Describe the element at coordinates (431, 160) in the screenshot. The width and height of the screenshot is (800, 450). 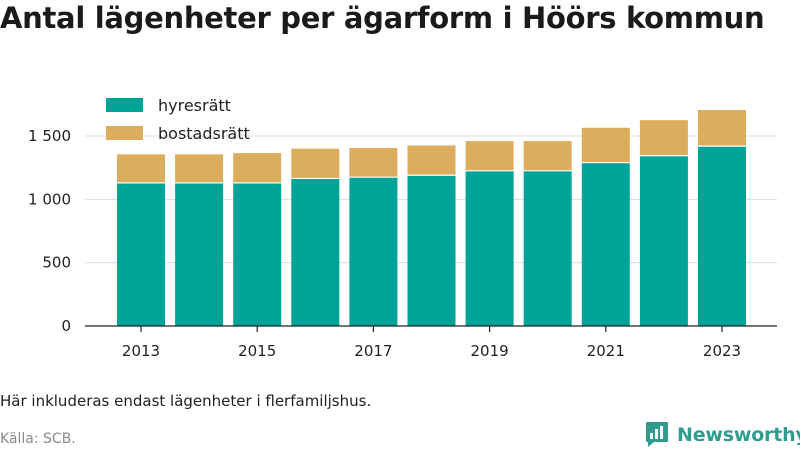
I see `bar-bostadsrätt-2018` at that location.